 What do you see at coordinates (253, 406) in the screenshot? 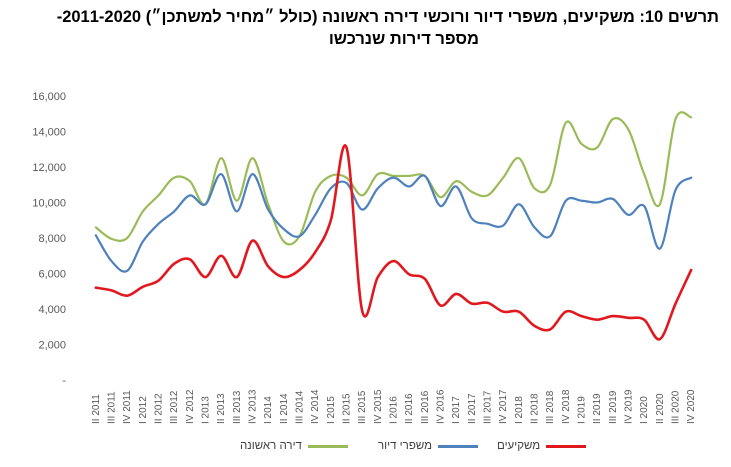
I see `x-tick-label: IV 2013` at bounding box center [253, 406].